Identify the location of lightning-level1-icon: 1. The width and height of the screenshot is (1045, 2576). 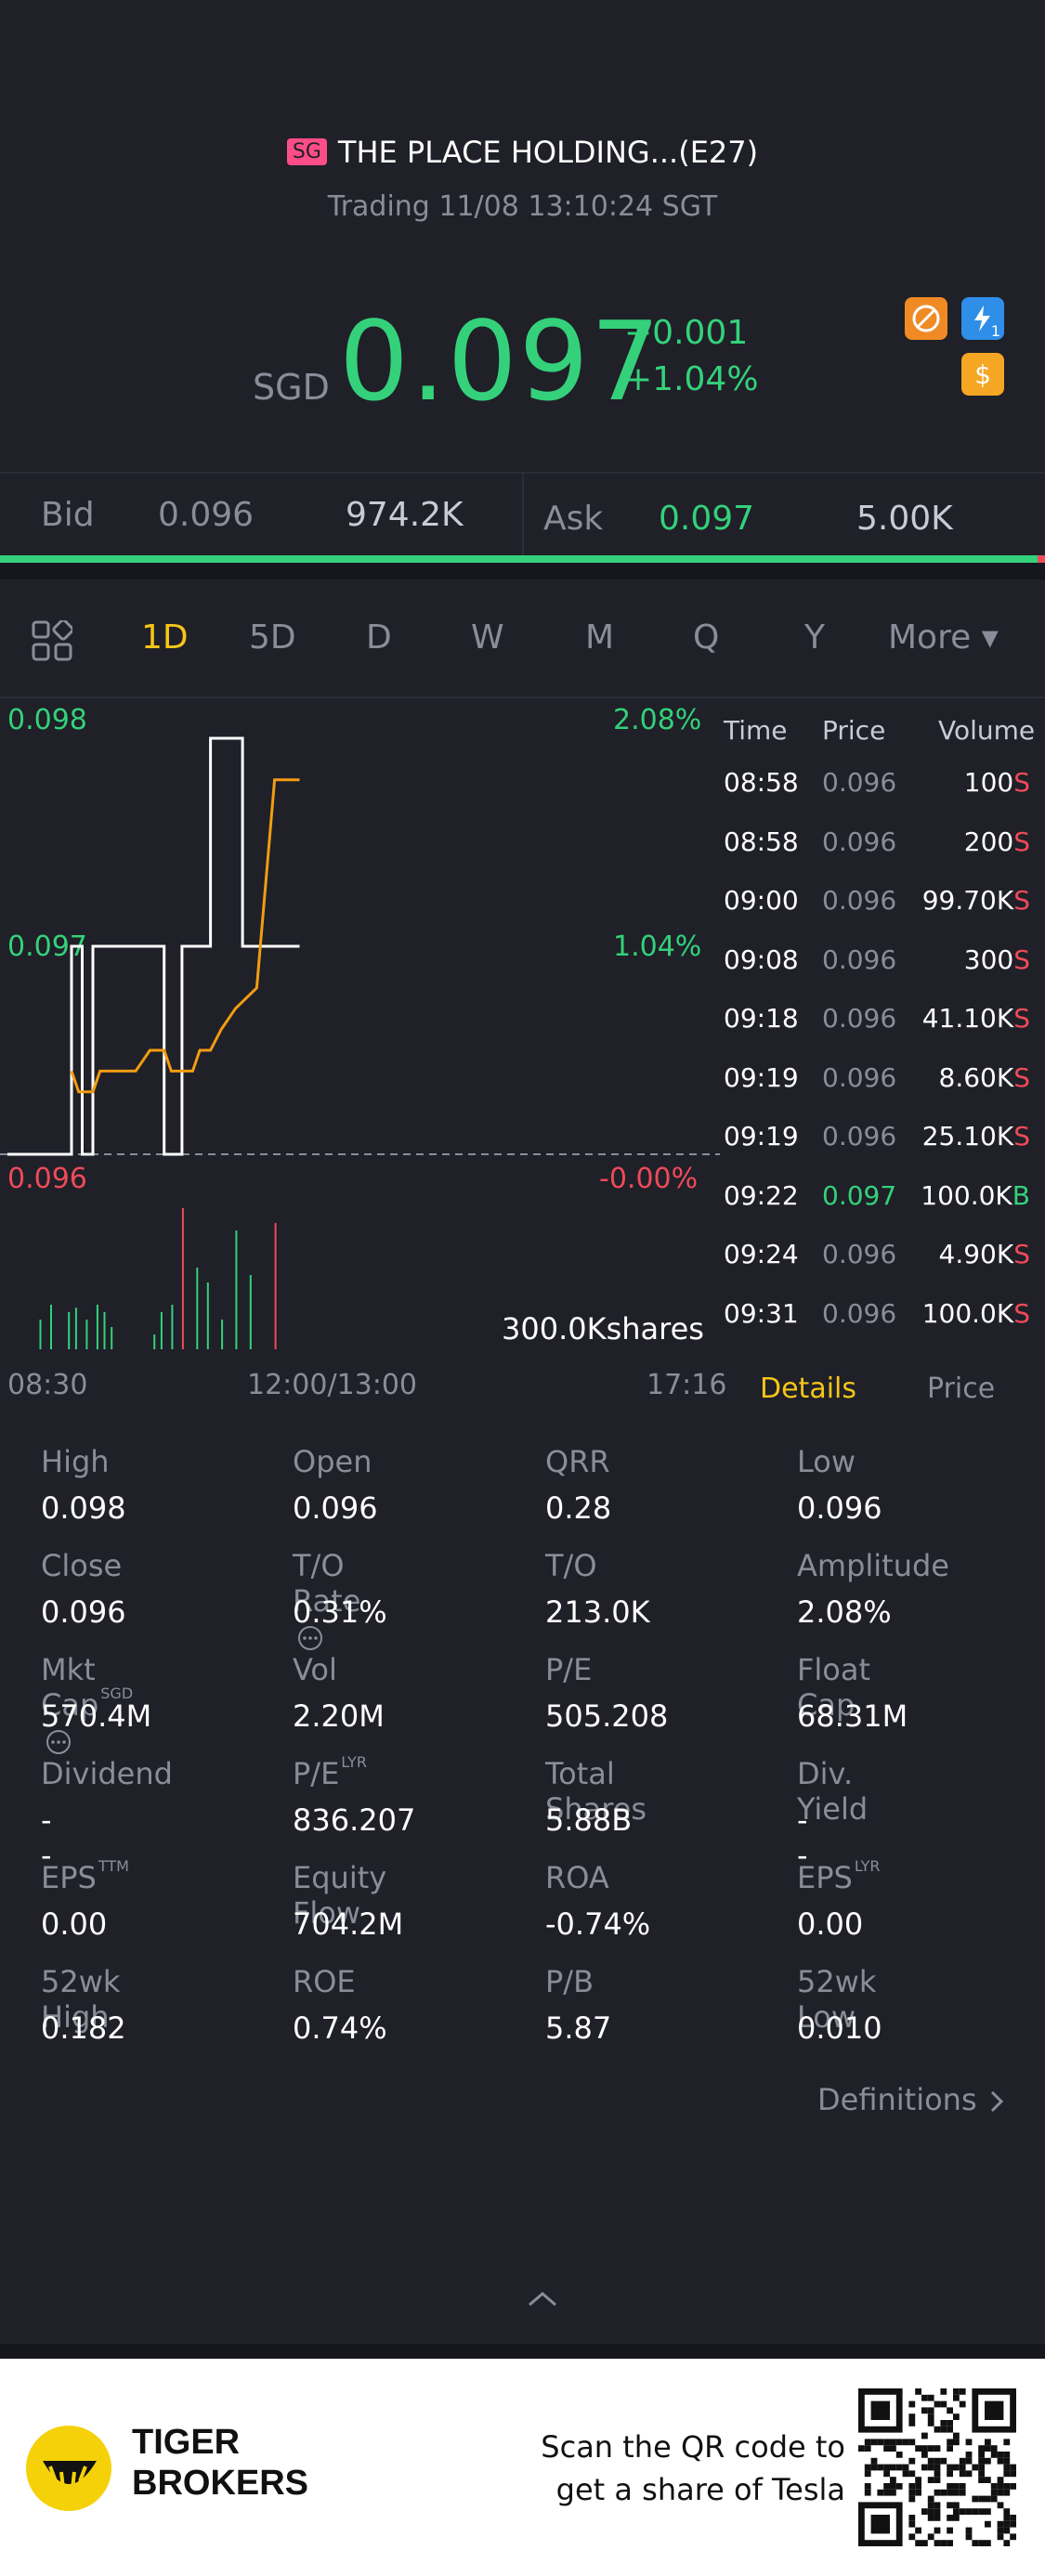
(982, 319).